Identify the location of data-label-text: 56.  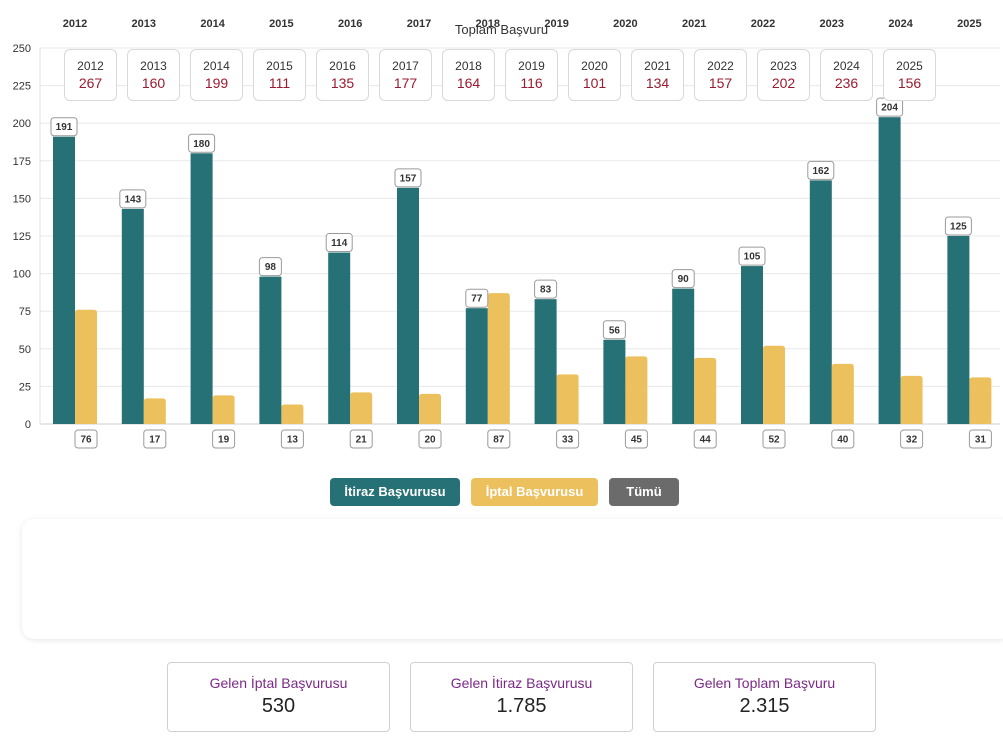
(615, 330).